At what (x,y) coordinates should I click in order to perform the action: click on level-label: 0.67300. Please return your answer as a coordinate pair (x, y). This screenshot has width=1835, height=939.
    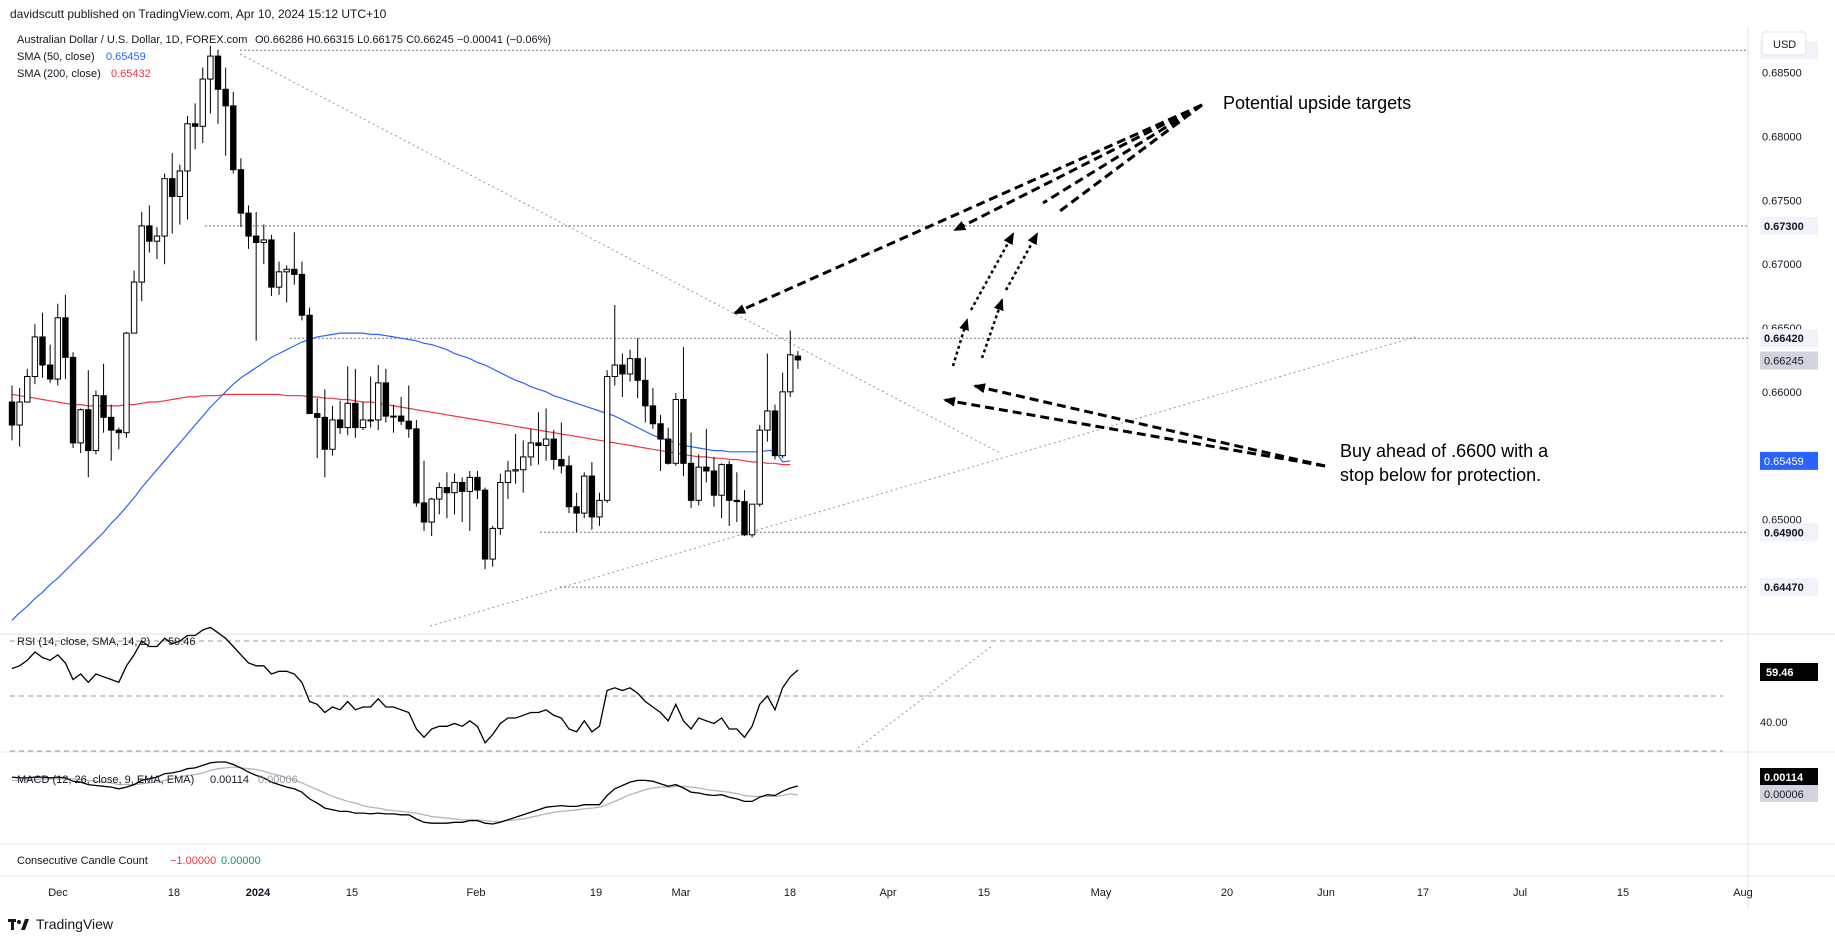
    Looking at the image, I should click on (1784, 227).